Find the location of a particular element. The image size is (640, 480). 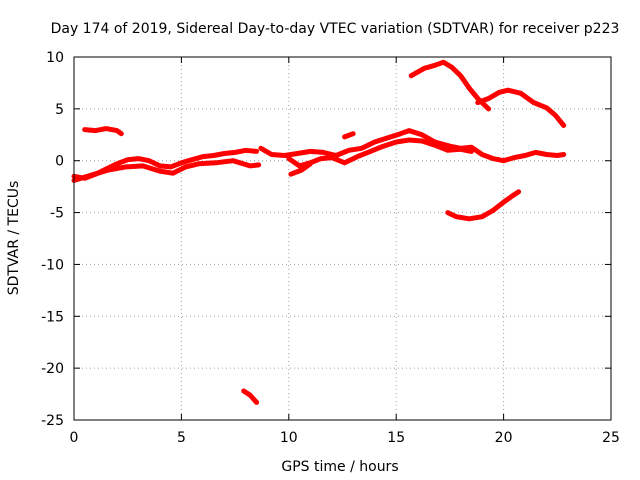

track-lower-right is located at coordinates (483, 205).